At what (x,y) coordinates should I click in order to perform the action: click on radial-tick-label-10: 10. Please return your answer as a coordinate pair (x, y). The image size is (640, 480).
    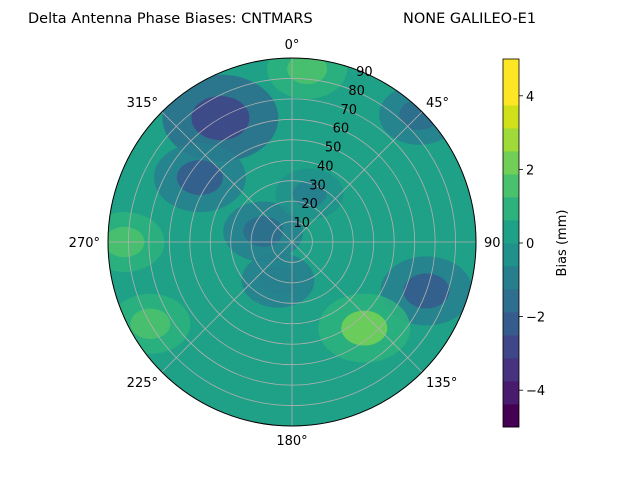
    Looking at the image, I should click on (302, 223).